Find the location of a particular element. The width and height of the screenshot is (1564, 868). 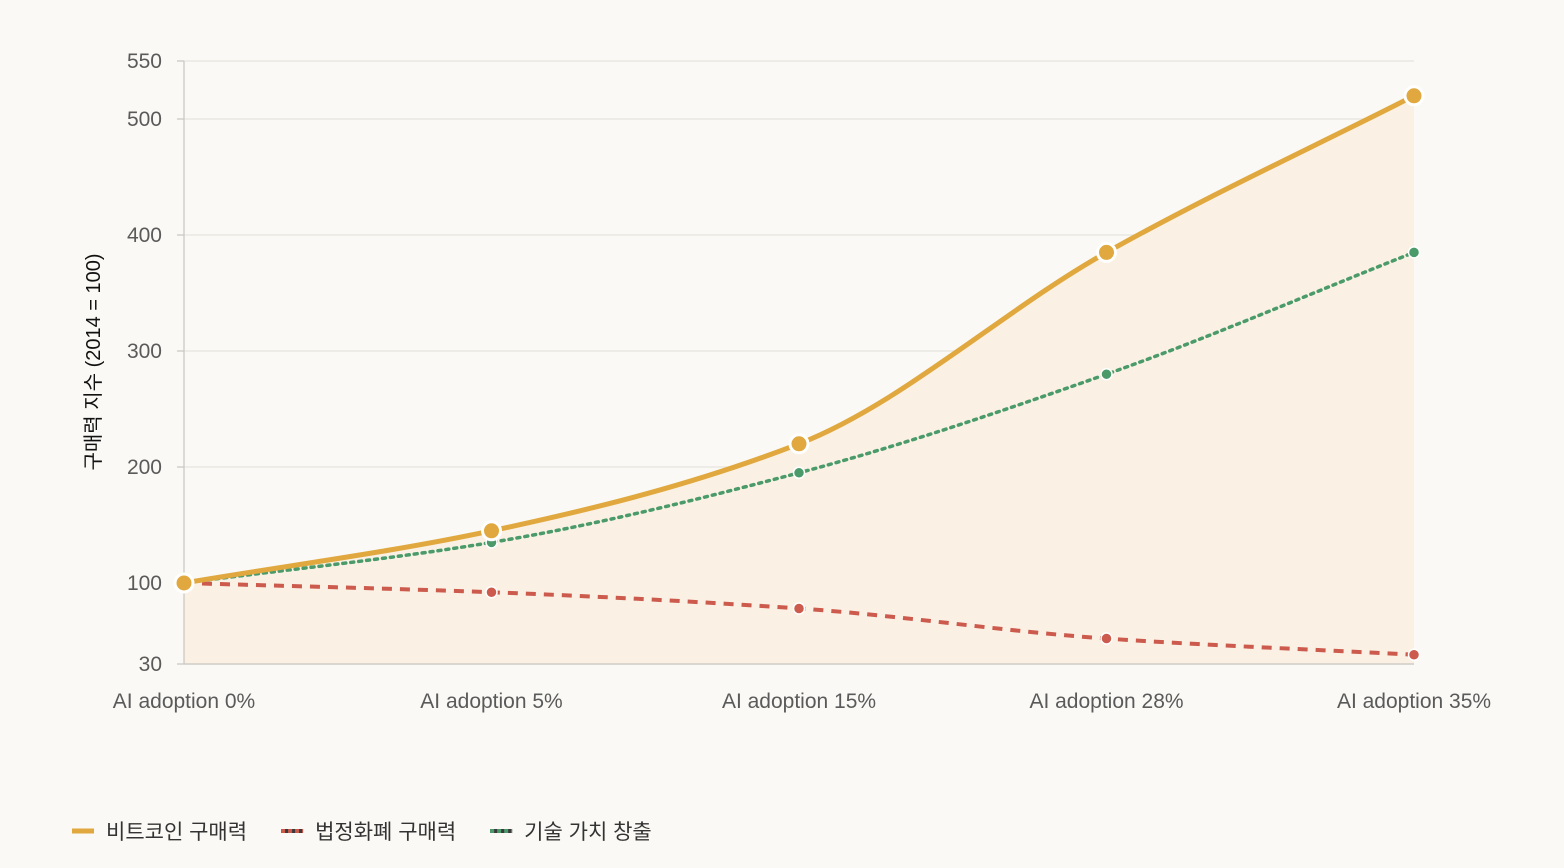

x-tick-label-0: AI adoption 0% is located at coordinates (184, 701).